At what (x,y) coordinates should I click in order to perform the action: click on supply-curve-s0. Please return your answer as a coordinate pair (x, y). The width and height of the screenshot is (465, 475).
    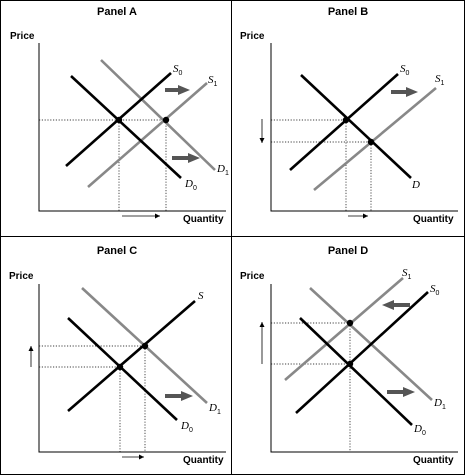
    Looking at the image, I should click on (362, 352).